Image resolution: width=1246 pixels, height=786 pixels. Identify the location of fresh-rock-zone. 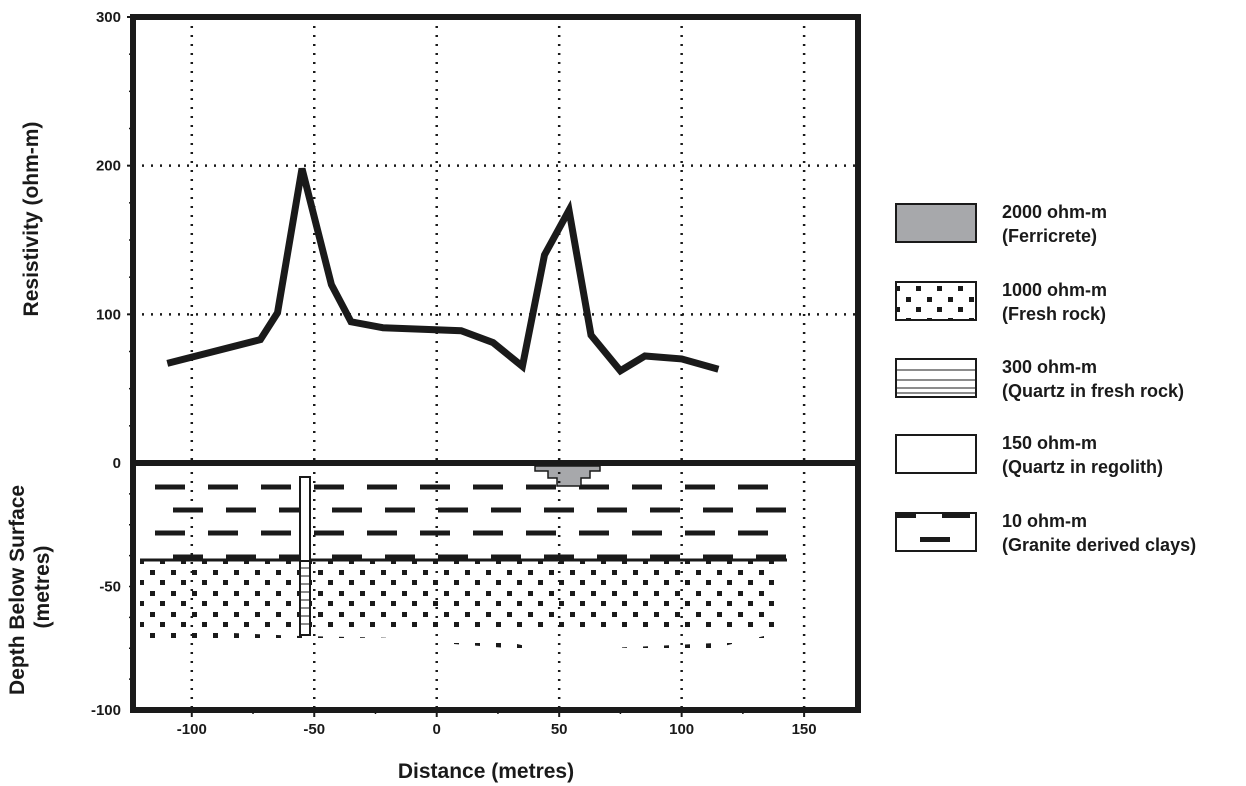
(460, 595).